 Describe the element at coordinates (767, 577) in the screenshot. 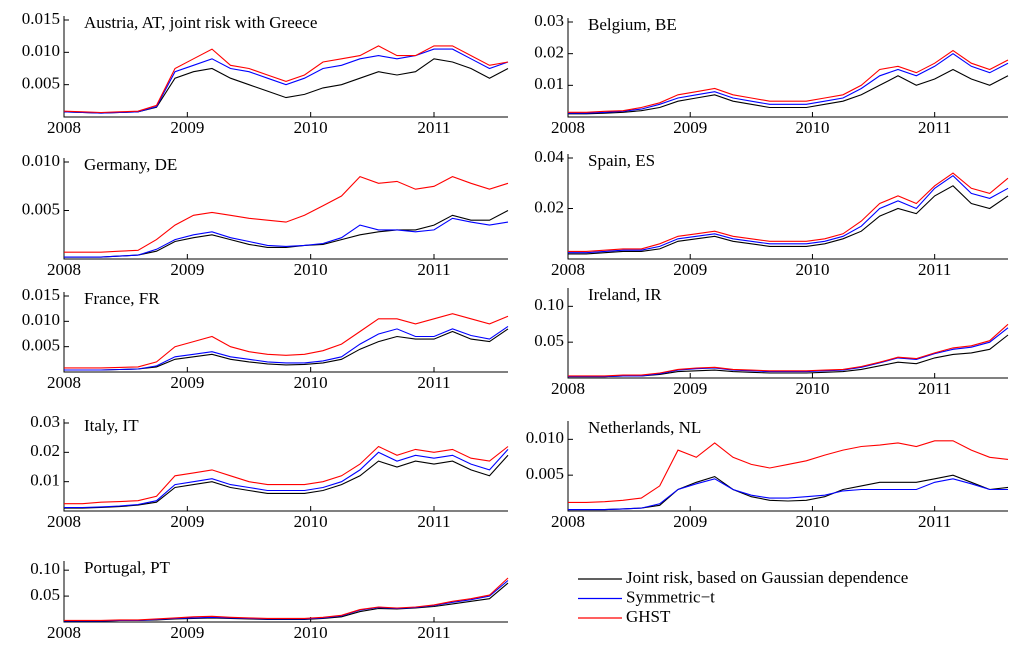

I see `legend-label: Joint risk, based on Gaussian dependence` at that location.